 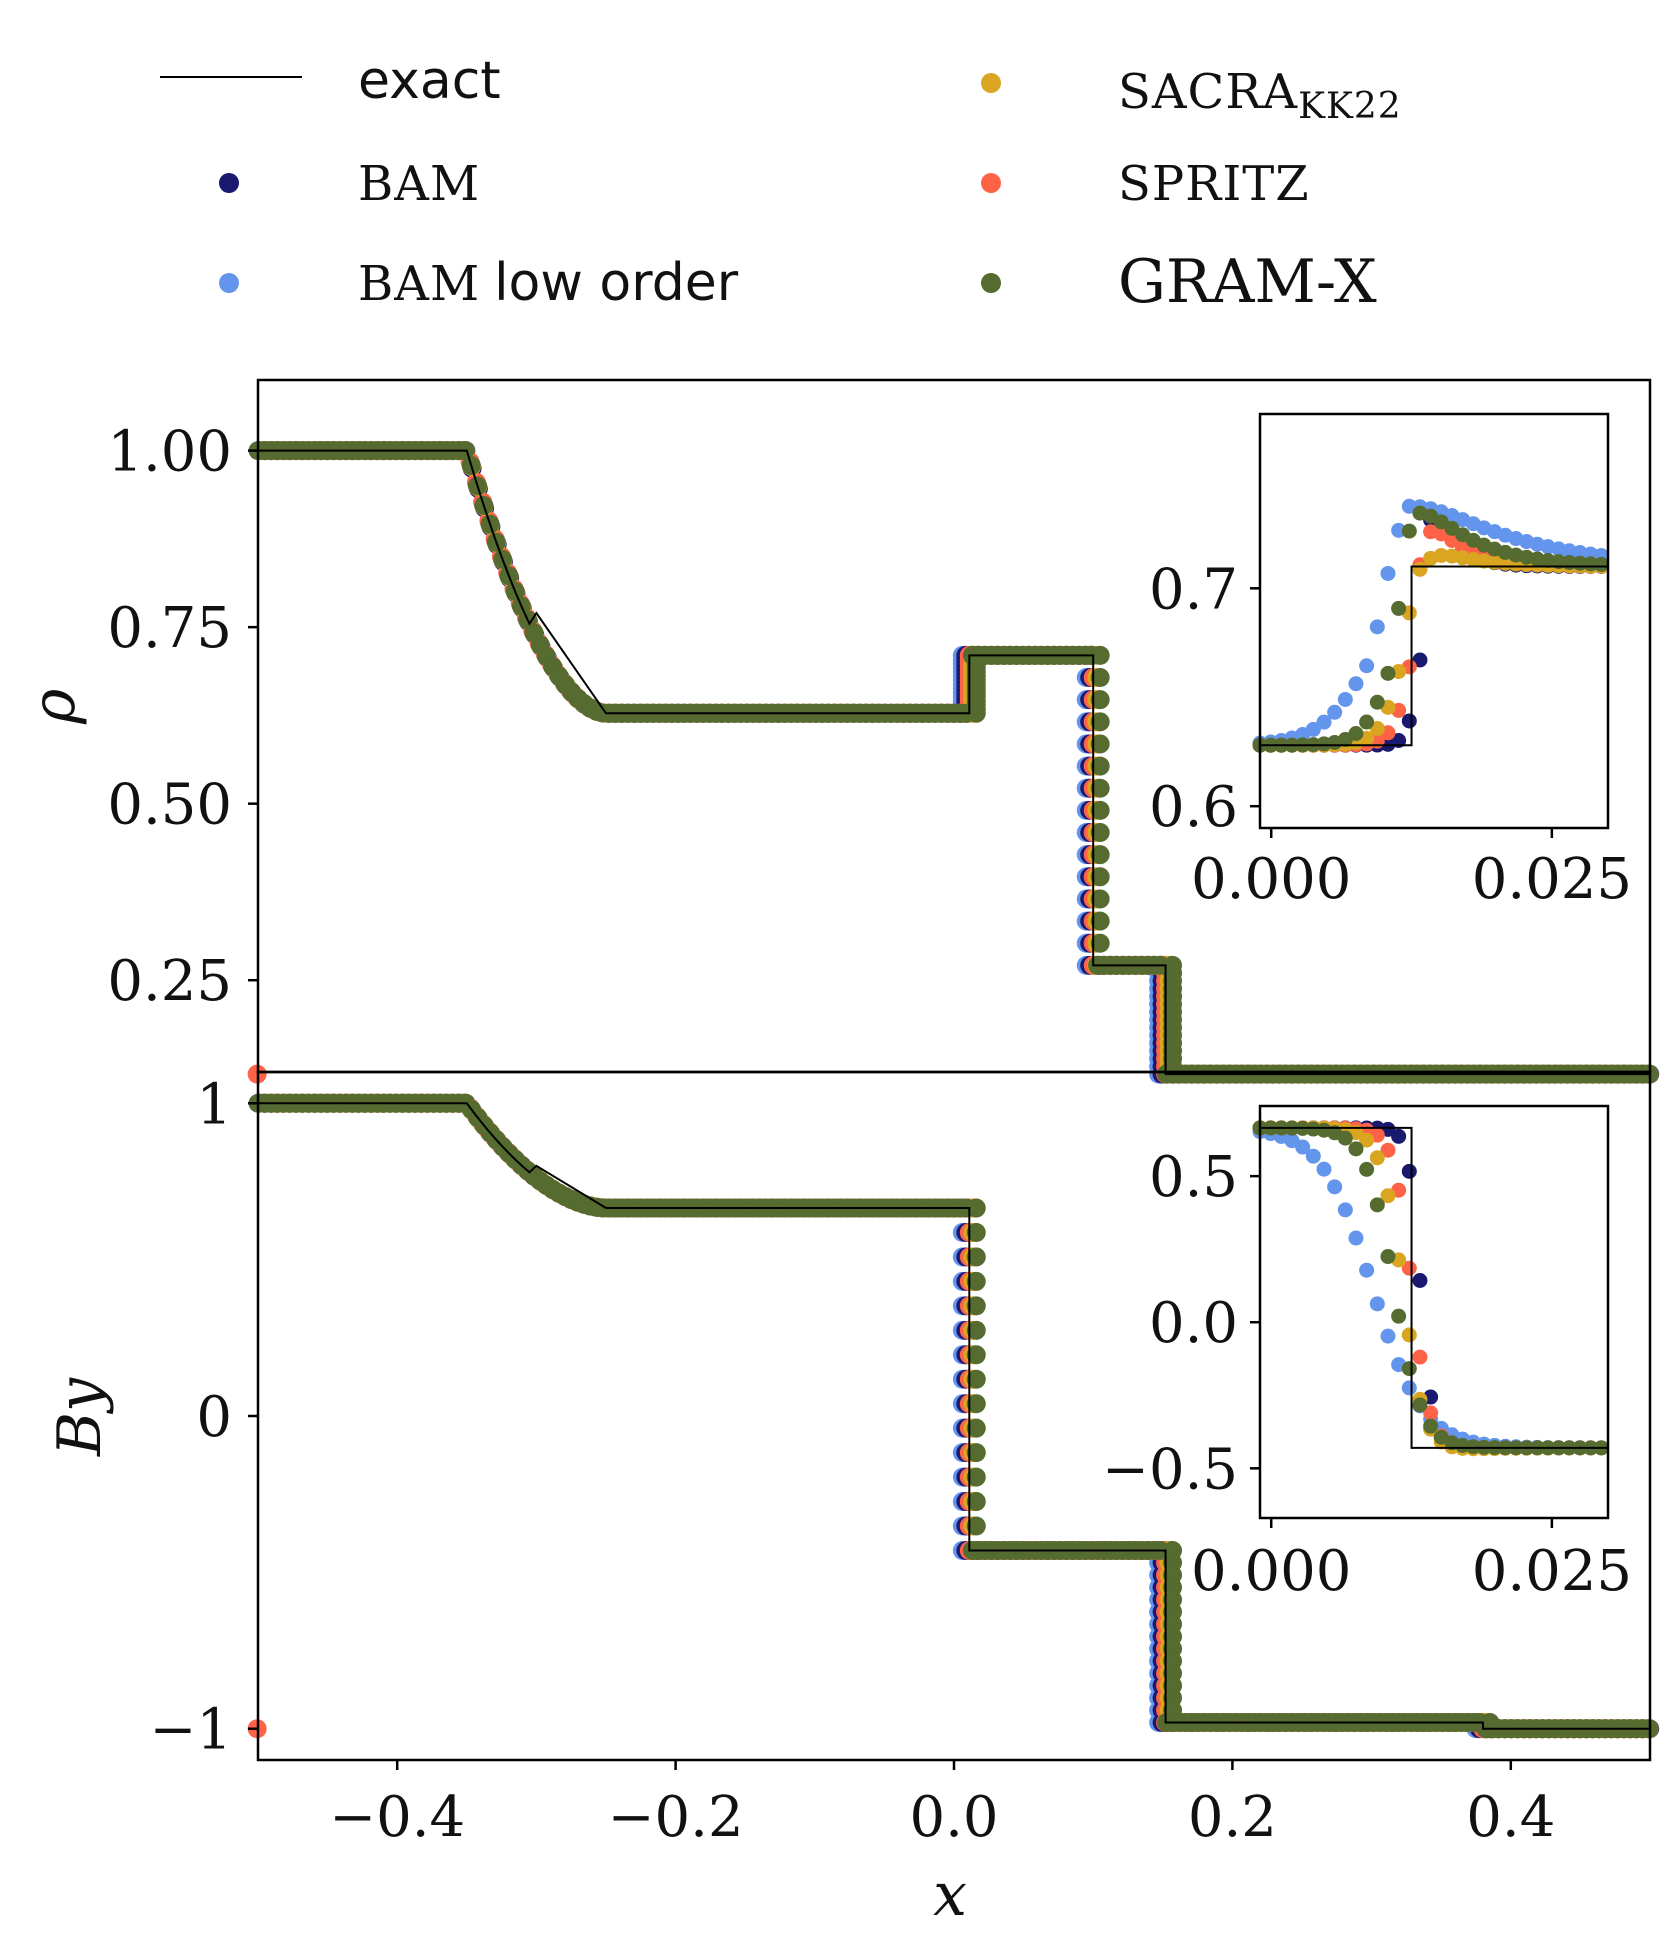 I want to click on x-tick-label: −0.2, so click(x=676, y=1817).